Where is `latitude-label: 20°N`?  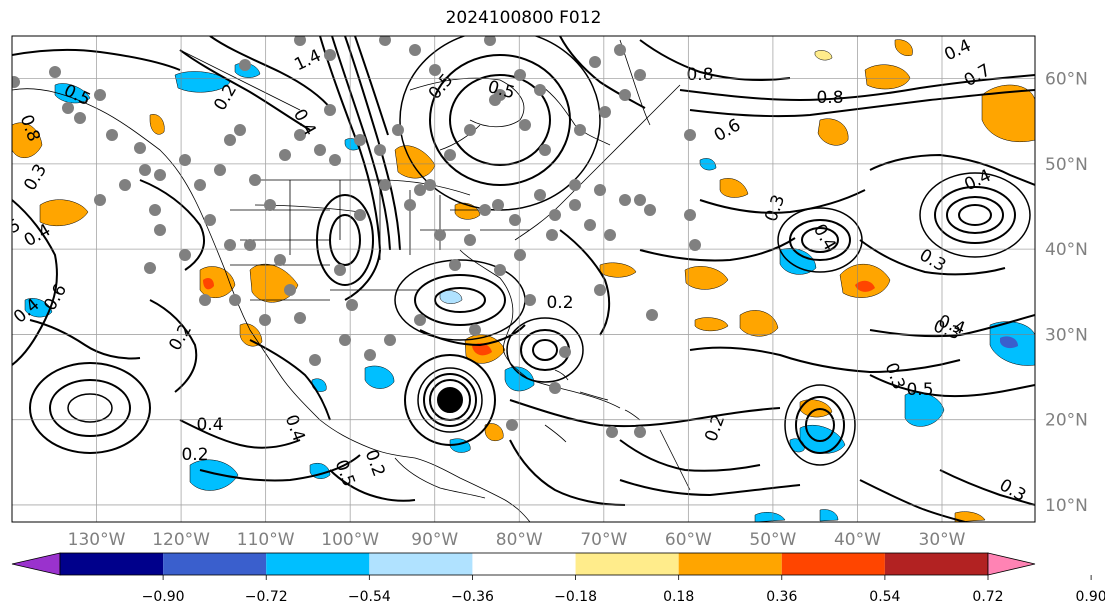
latitude-label: 20°N is located at coordinates (1066, 421).